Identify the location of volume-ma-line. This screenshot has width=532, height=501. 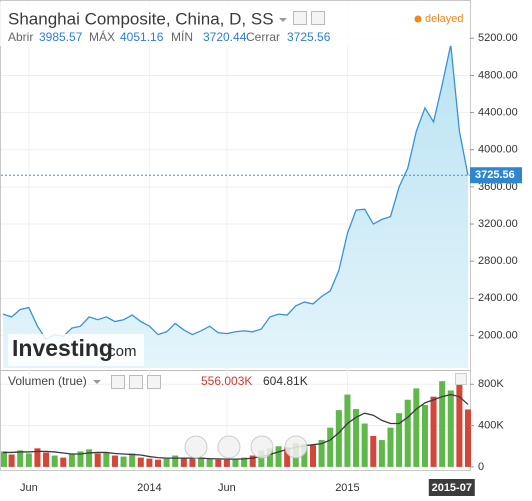
(236, 426).